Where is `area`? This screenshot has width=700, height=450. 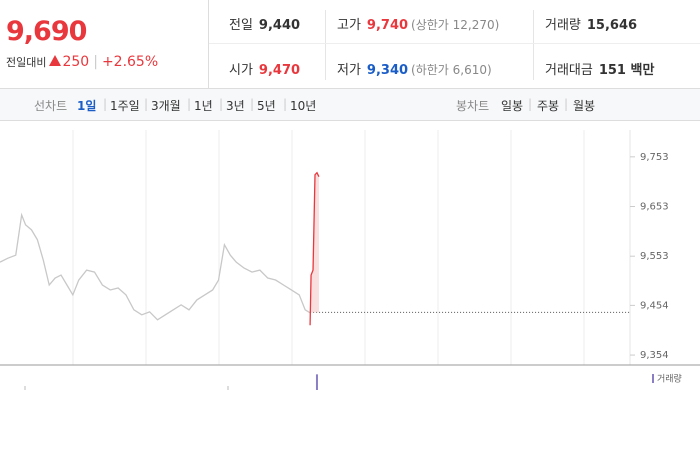
area is located at coordinates (314, 249).